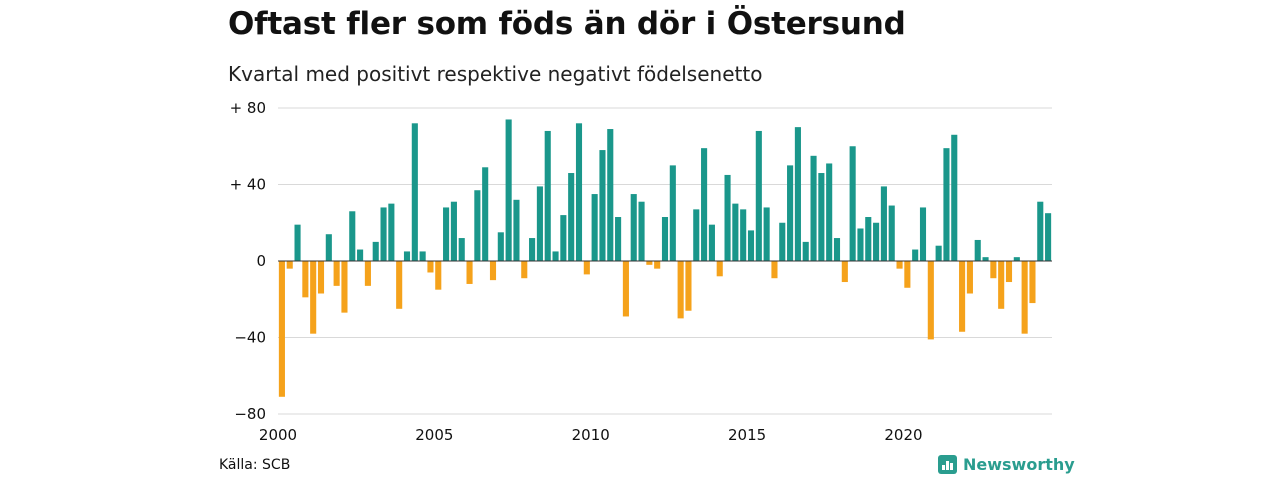 Image resolution: width=1280 pixels, height=480 pixels. What do you see at coordinates (591, 435) in the screenshot?
I see `x-tick-label: 2010` at bounding box center [591, 435].